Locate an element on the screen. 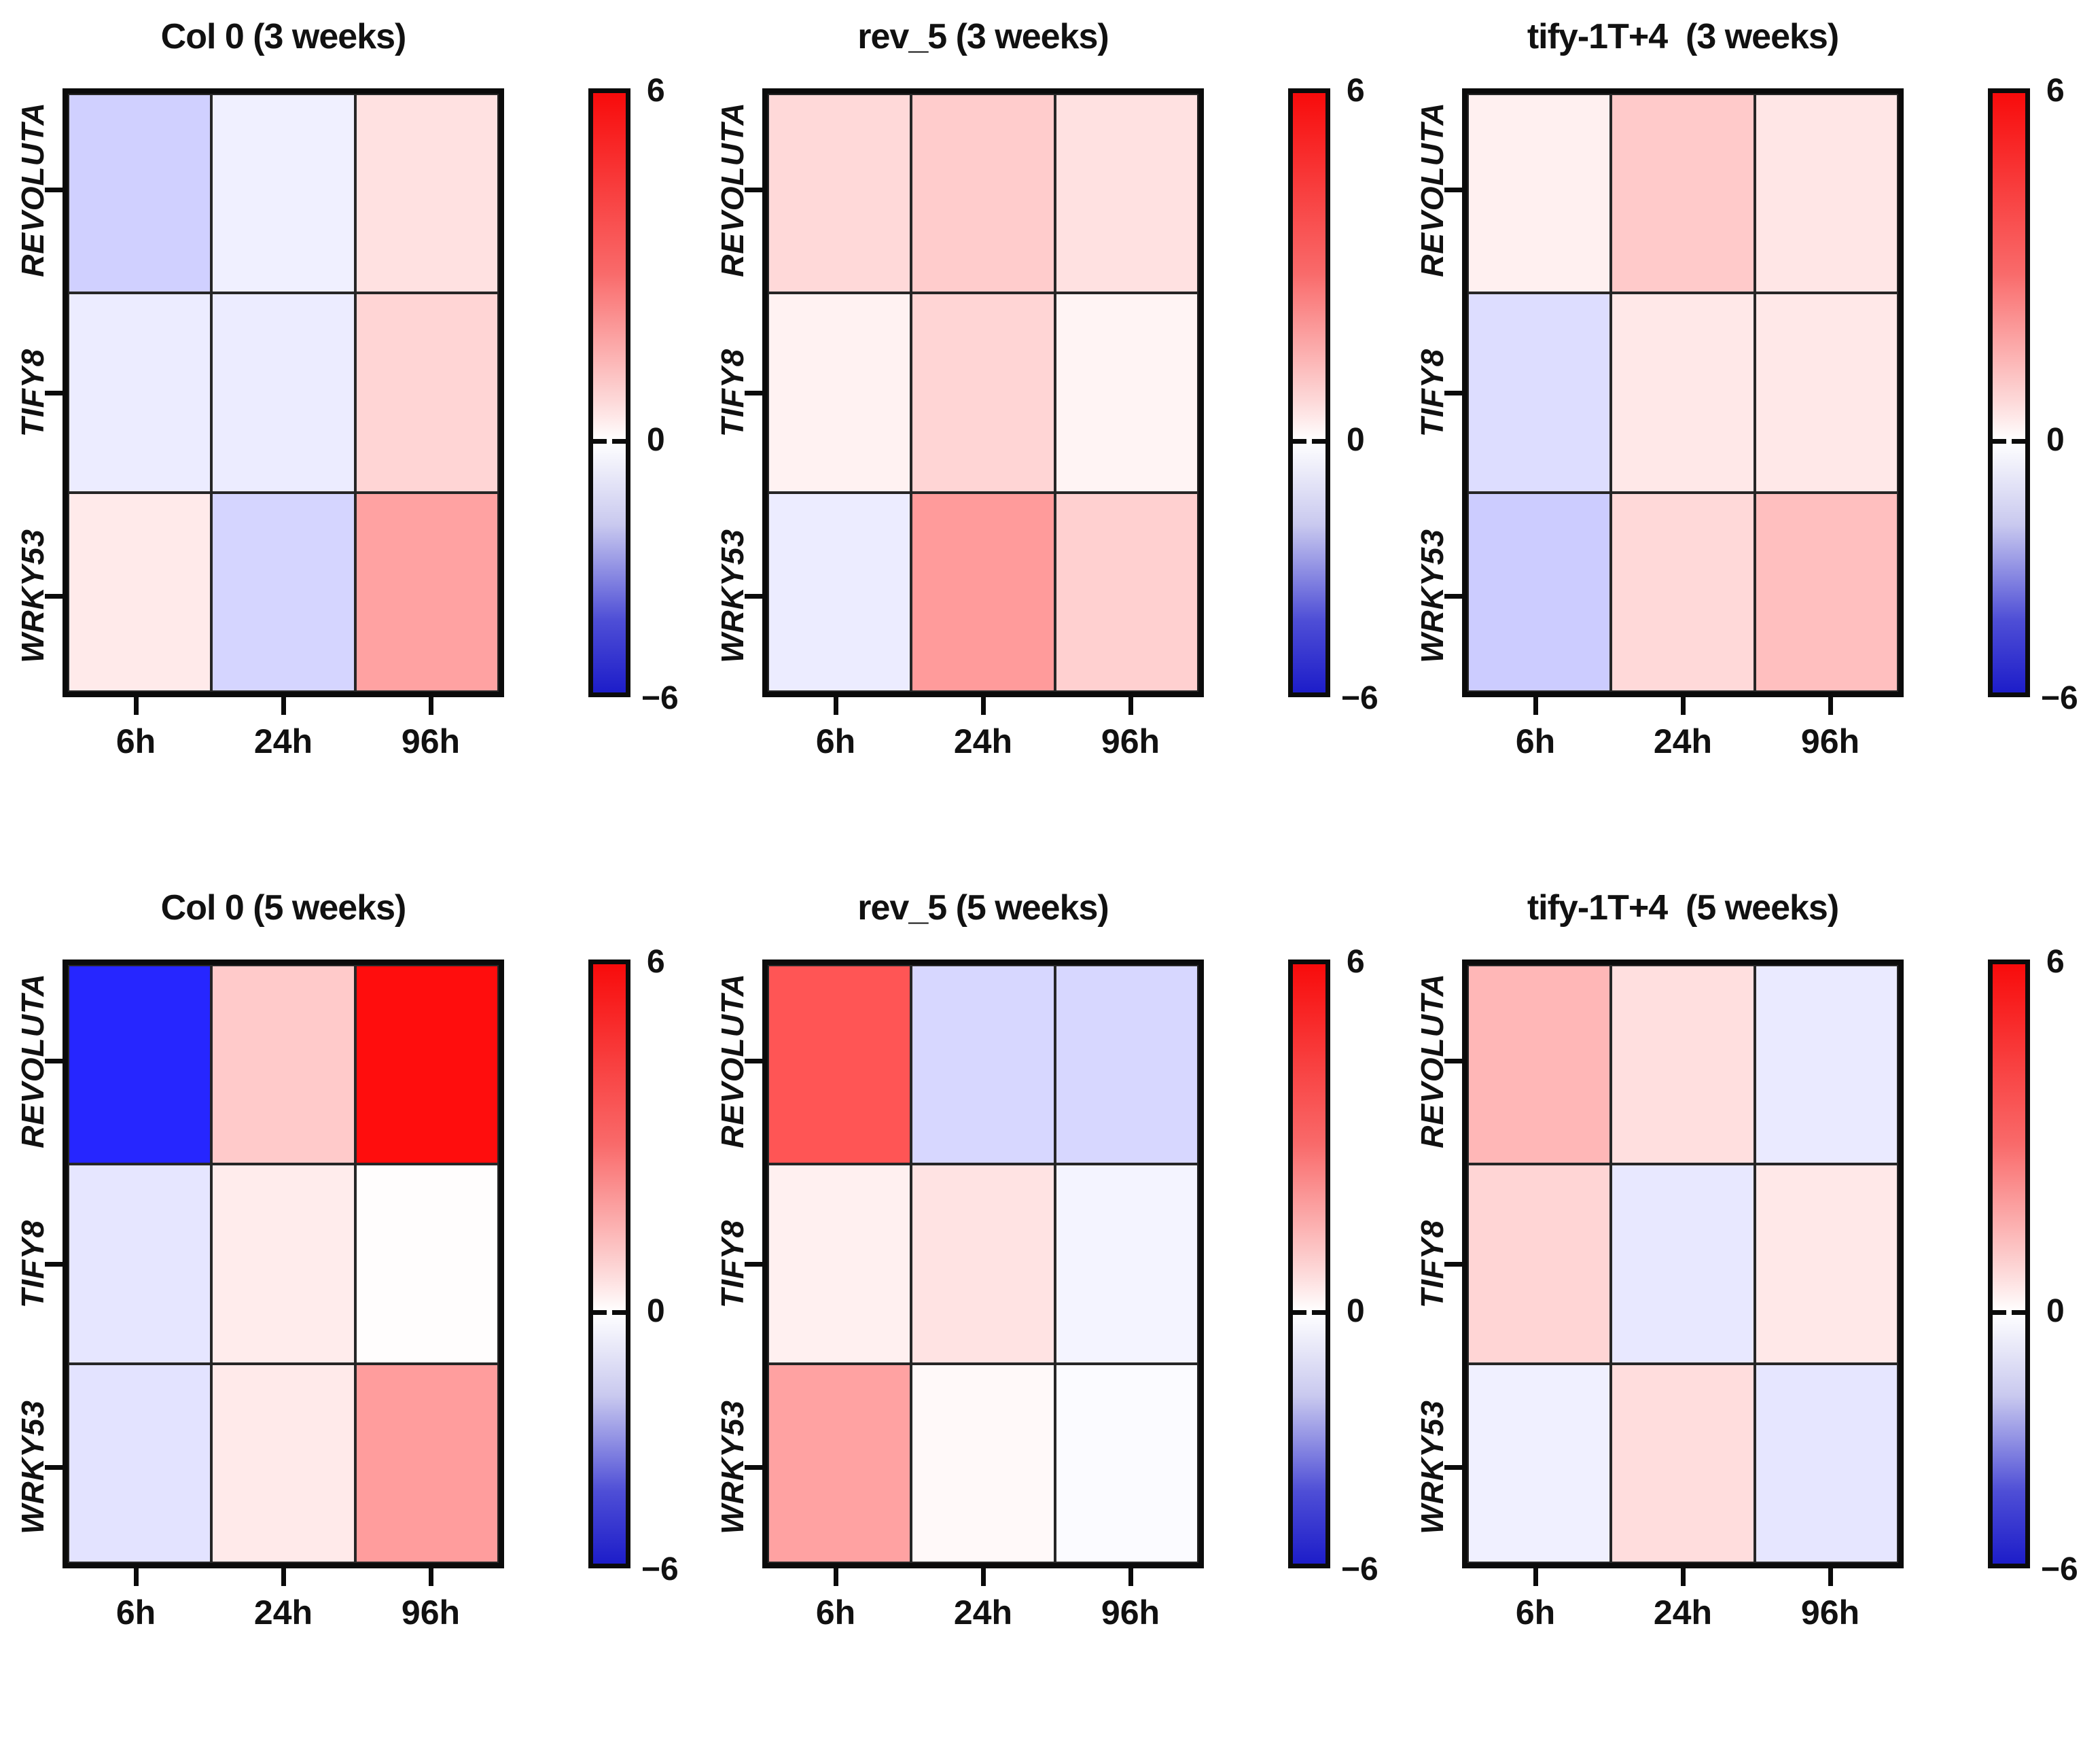 The height and width of the screenshot is (1743, 2100). panel-title: Col 0 (5 weeks) is located at coordinates (283, 908).